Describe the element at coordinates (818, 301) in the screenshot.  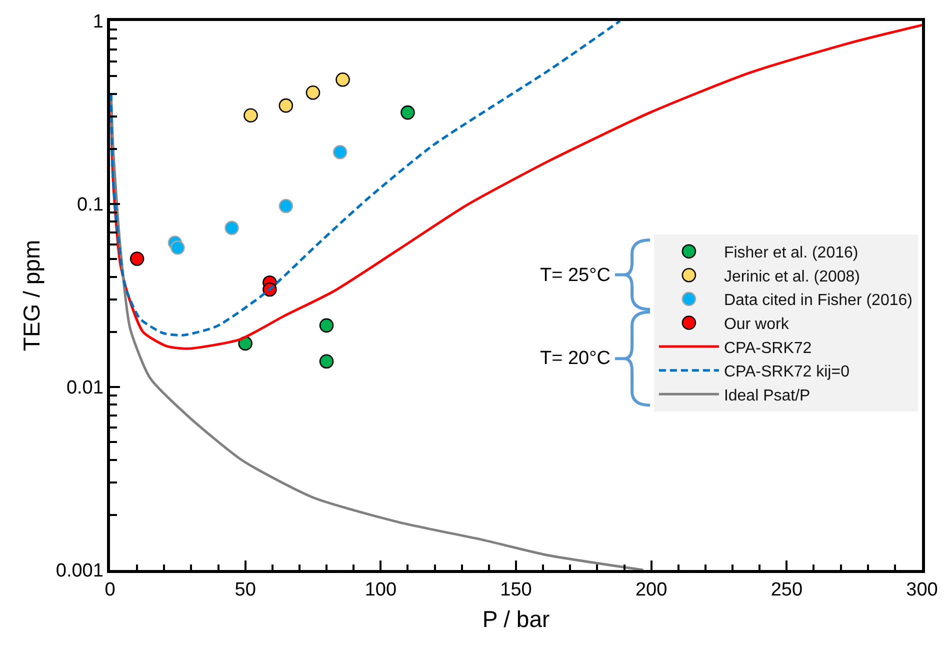
I see `legend-label: Data cited in Fisher (2016)` at that location.